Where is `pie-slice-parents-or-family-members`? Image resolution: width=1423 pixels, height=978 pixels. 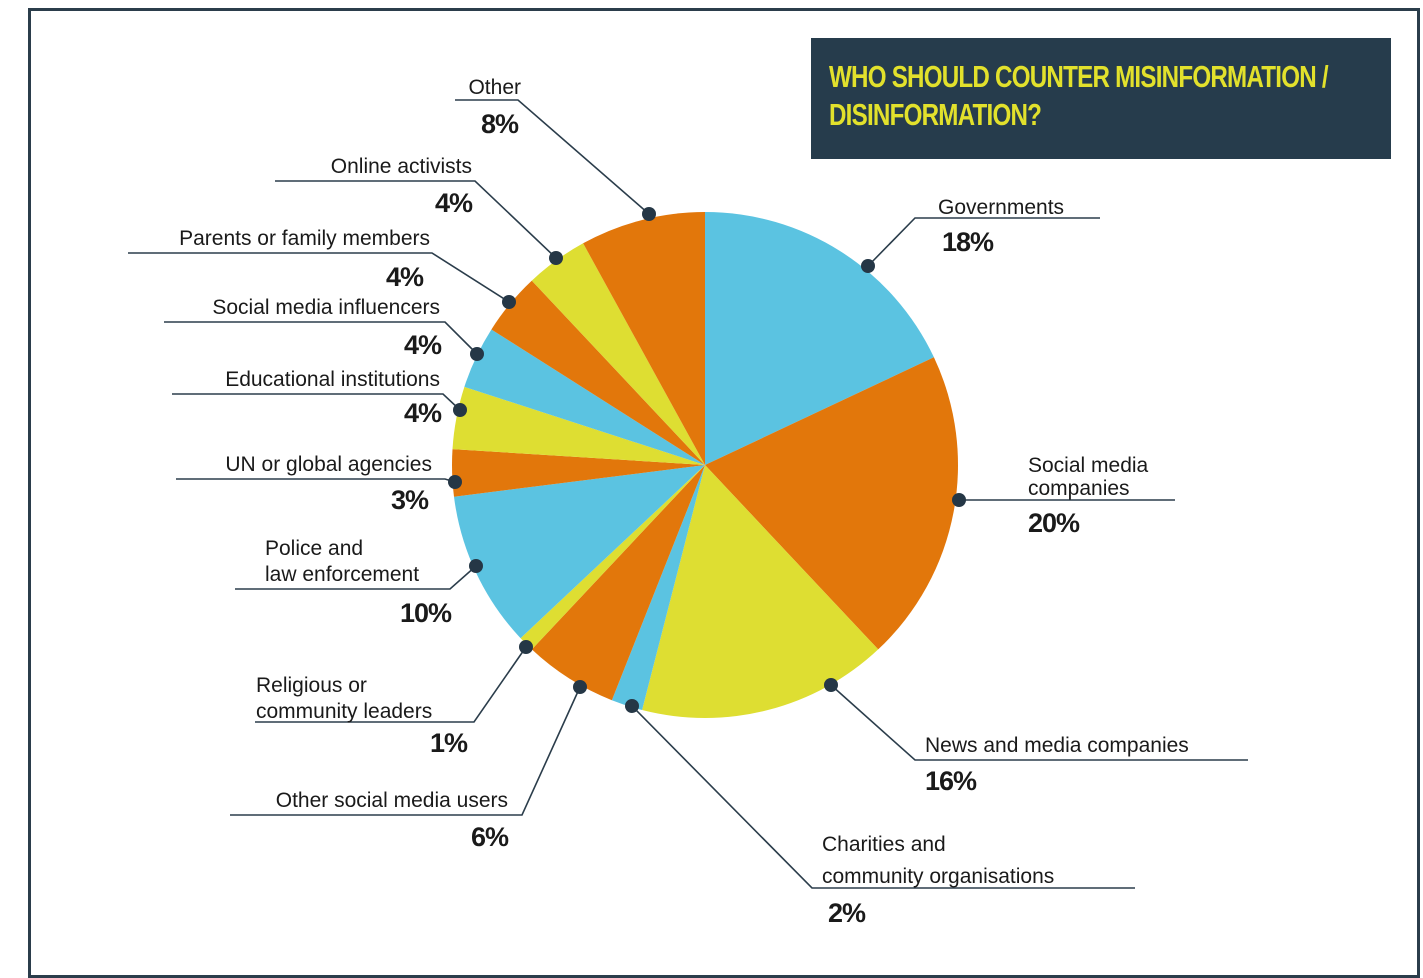
pie-slice-parents-or-family-members is located at coordinates (598, 372).